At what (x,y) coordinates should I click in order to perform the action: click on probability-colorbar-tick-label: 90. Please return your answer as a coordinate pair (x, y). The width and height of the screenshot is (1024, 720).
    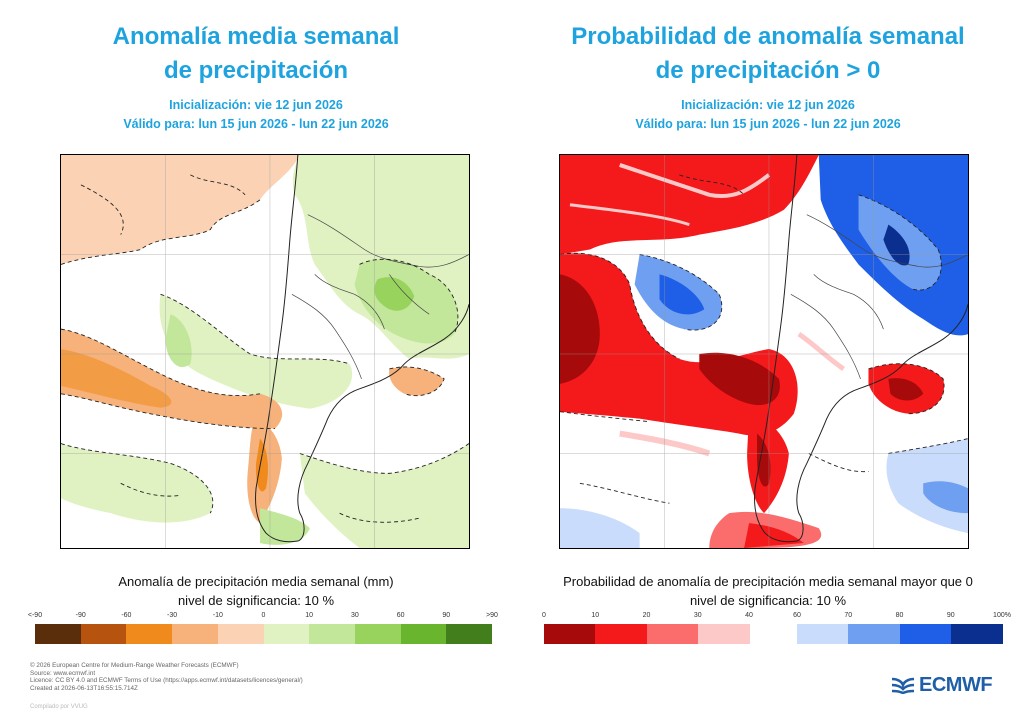
    Looking at the image, I should click on (950, 615).